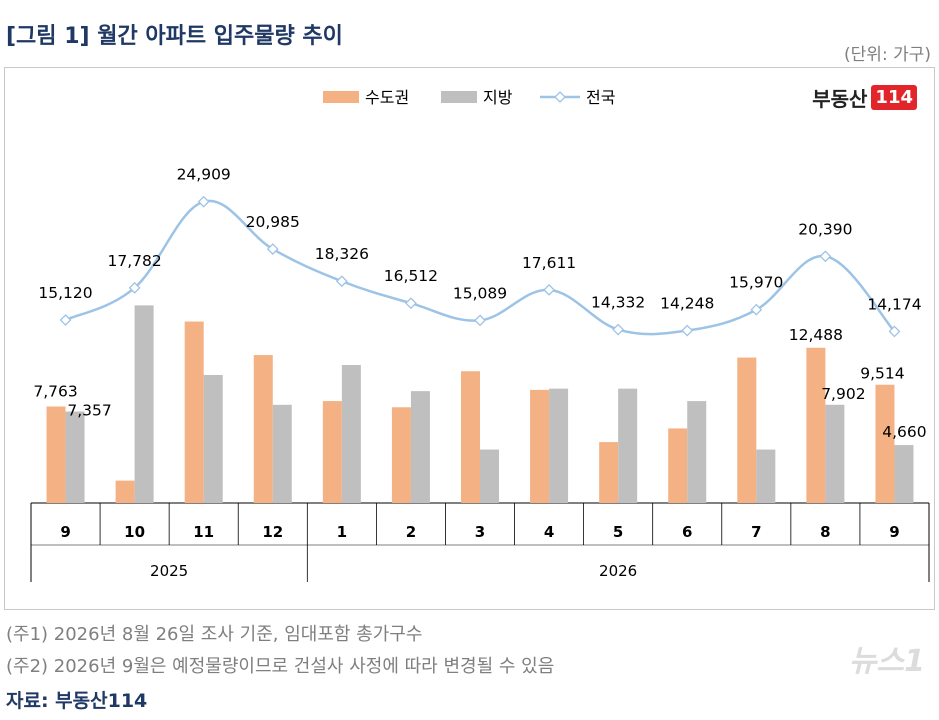 Image resolution: width=939 pixels, height=720 pixels. What do you see at coordinates (886, 661) in the screenshot?
I see `news-watermark: 뉴스1` at bounding box center [886, 661].